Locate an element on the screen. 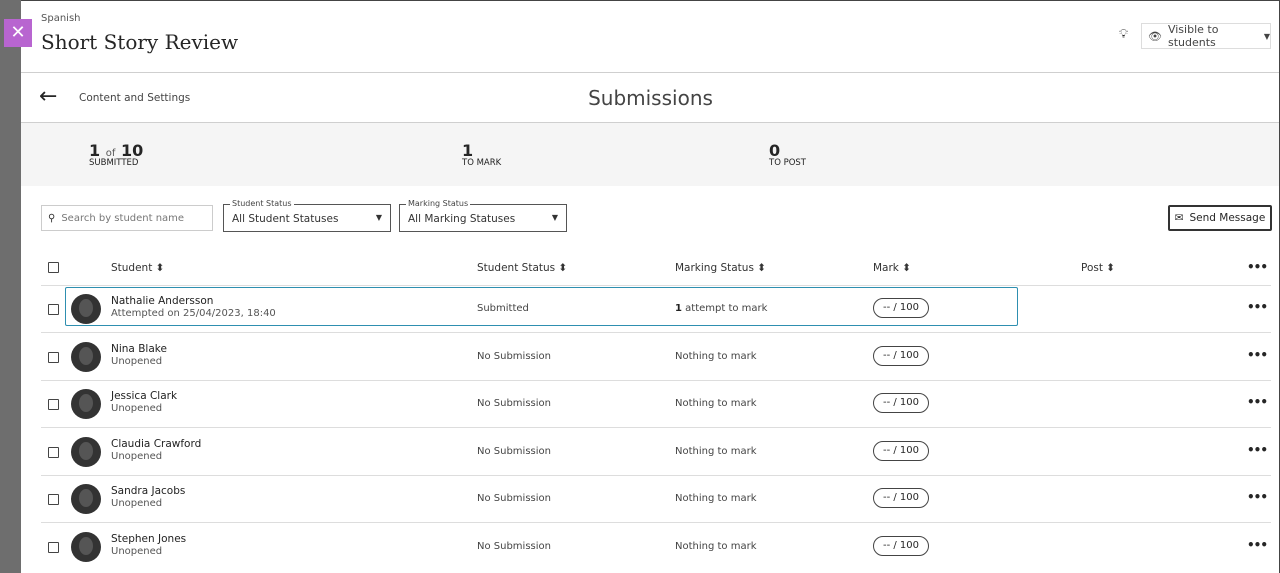 The image size is (1280, 573). stat-submitted: 1 of 10 SUBMITTED is located at coordinates (116, 154).